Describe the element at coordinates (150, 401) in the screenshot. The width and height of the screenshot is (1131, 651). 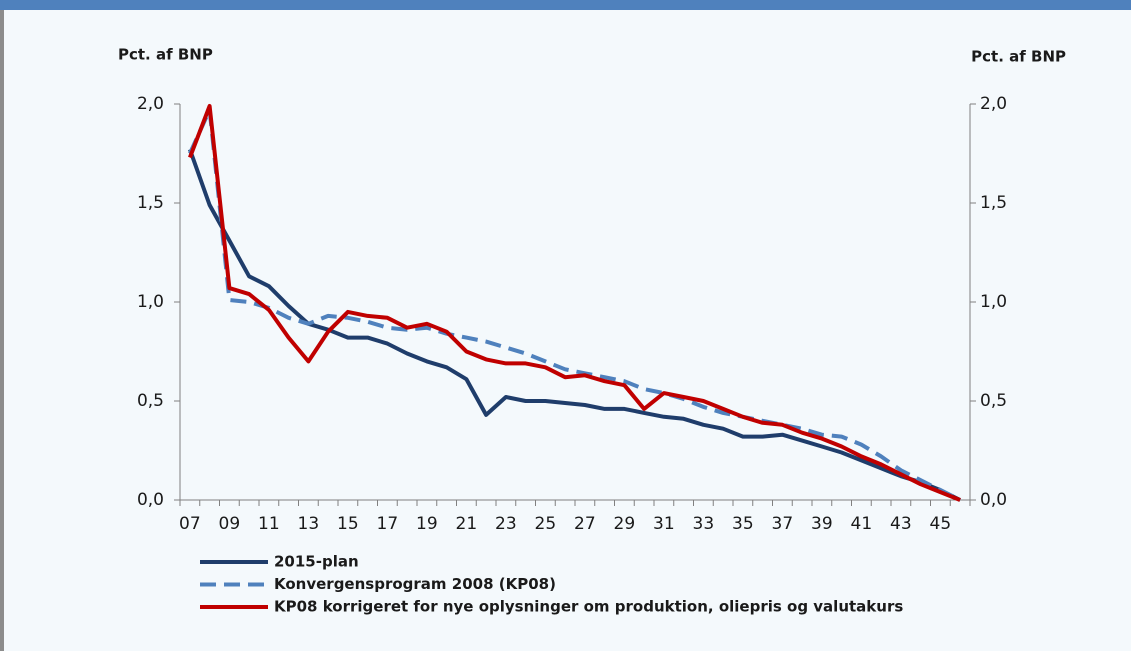
I see `y-tick-label: 0,5` at that location.